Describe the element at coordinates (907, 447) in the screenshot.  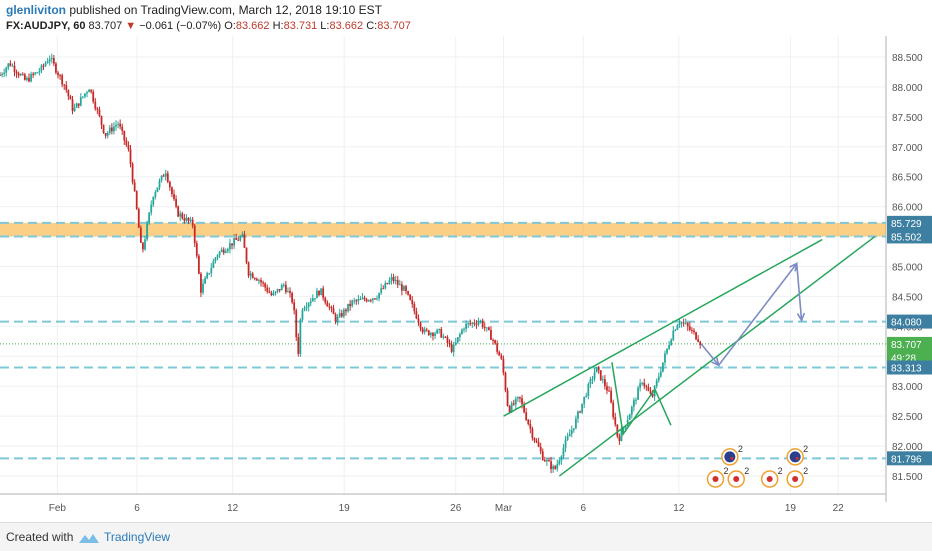
I see `price-tick-label: 82.000` at that location.